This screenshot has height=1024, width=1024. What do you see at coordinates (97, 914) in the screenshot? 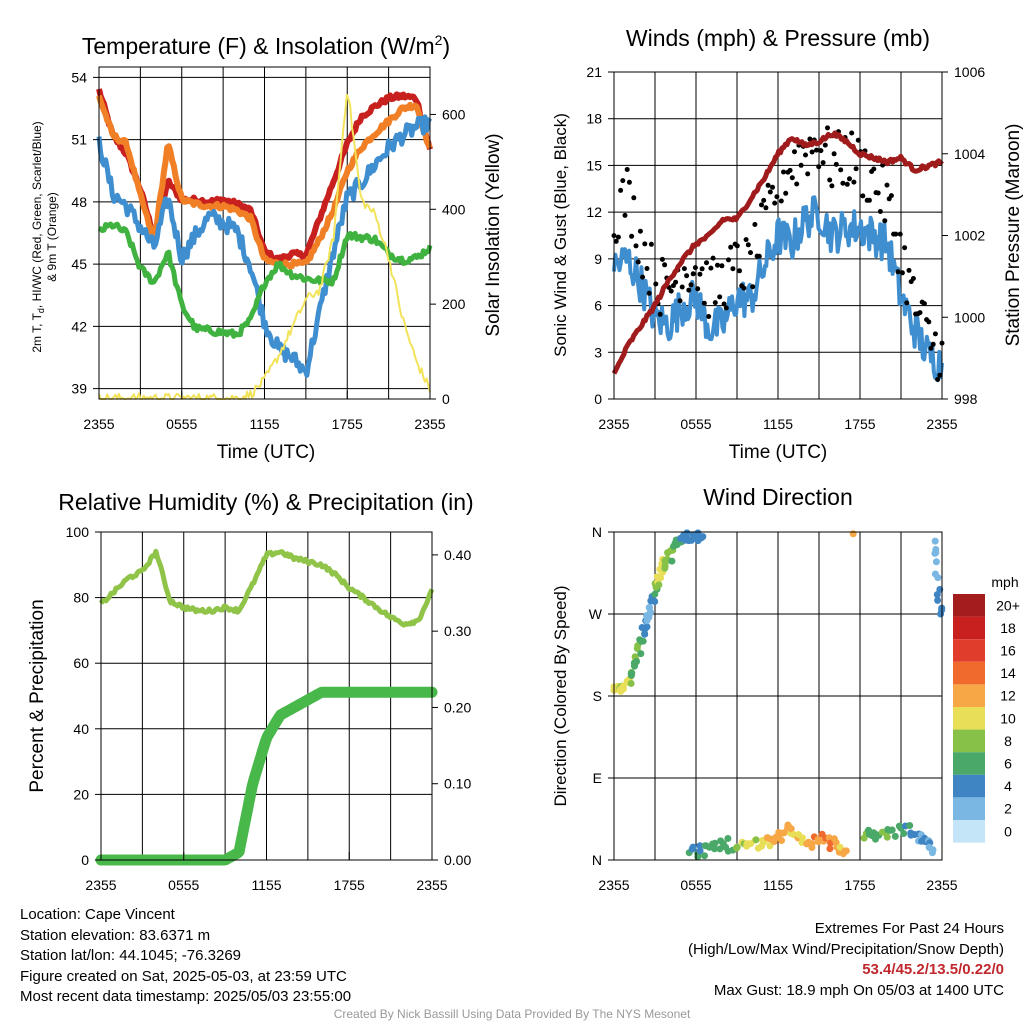
I see `location-text: Location: Cape Vincent` at bounding box center [97, 914].